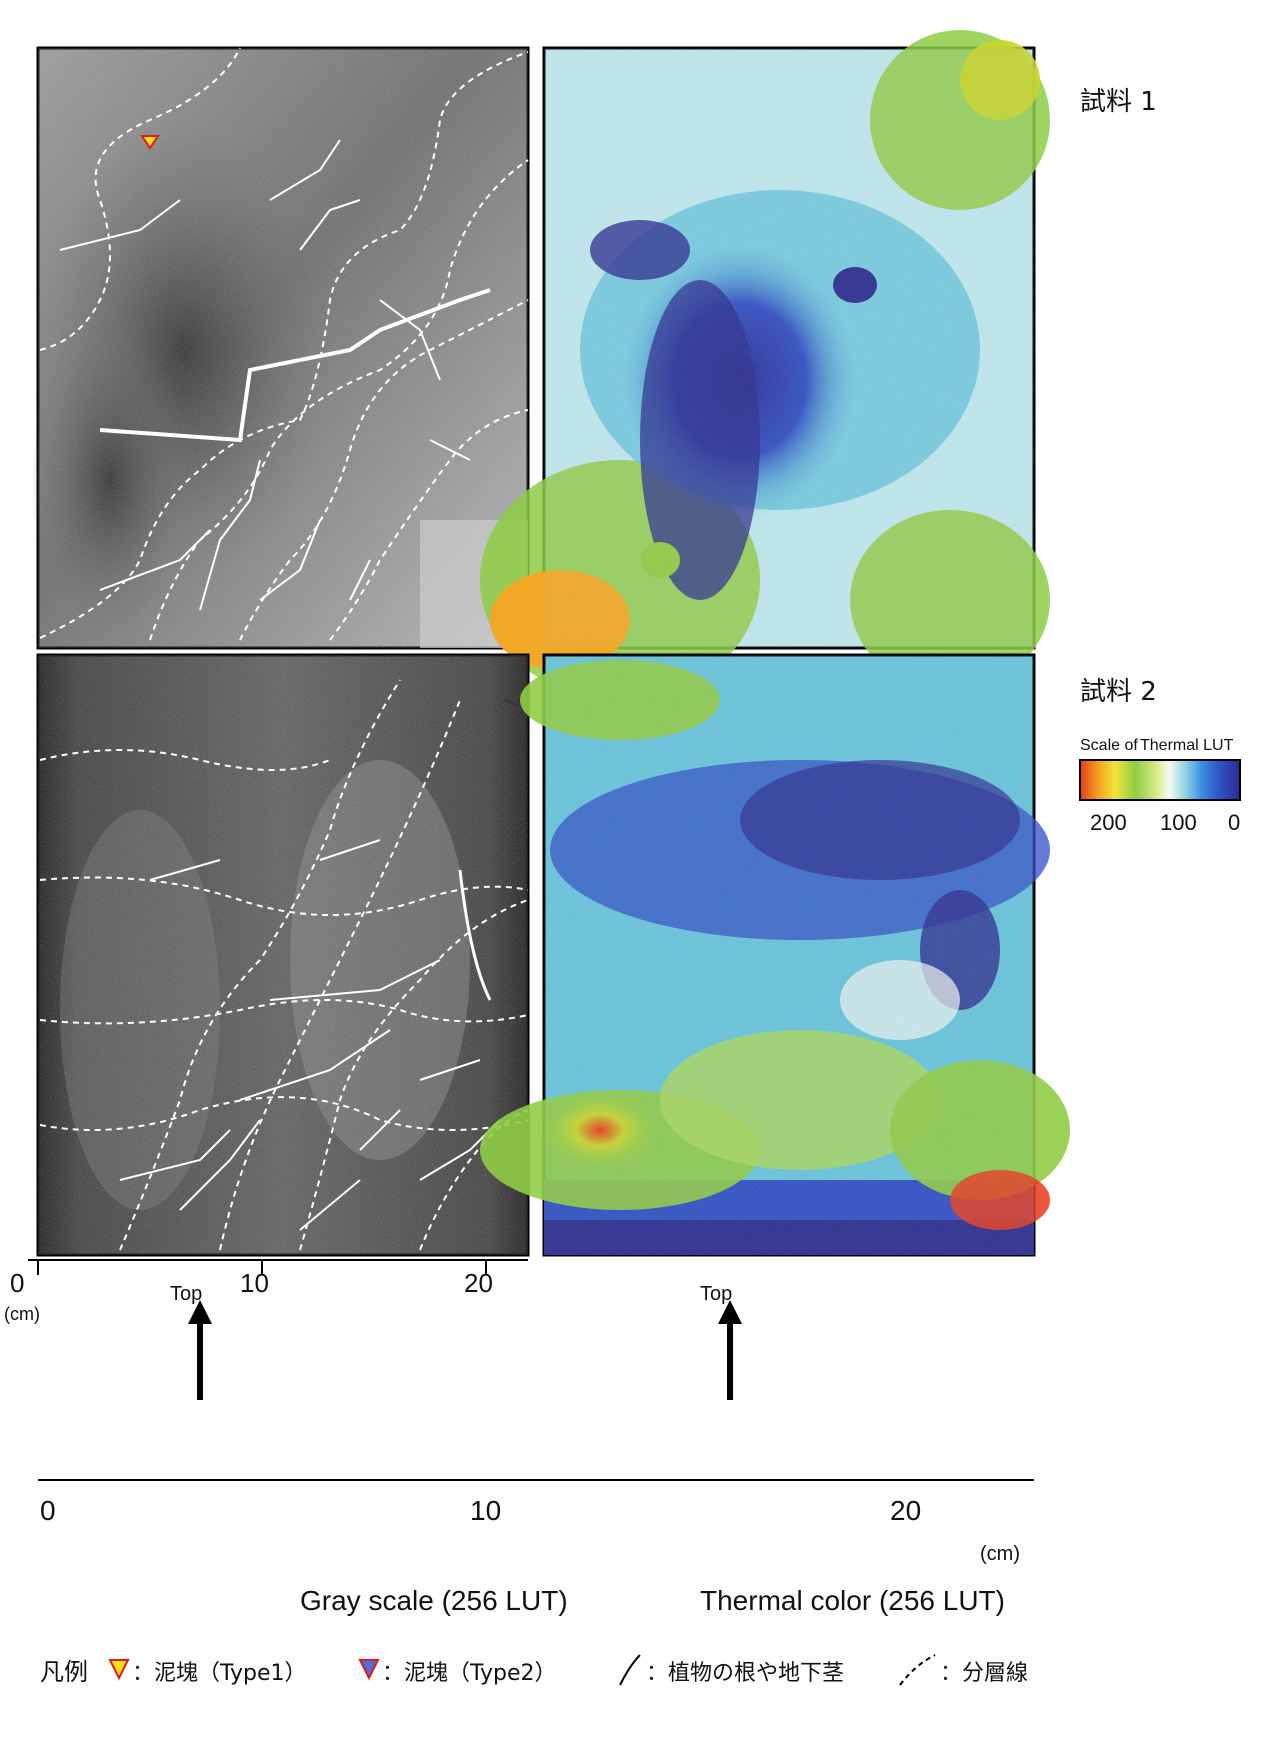 Image resolution: width=1272 pixels, height=1744 pixels. Describe the element at coordinates (219, 1673) in the screenshot. I see `legend-type1-text: ：泥塊（Type1）` at that location.